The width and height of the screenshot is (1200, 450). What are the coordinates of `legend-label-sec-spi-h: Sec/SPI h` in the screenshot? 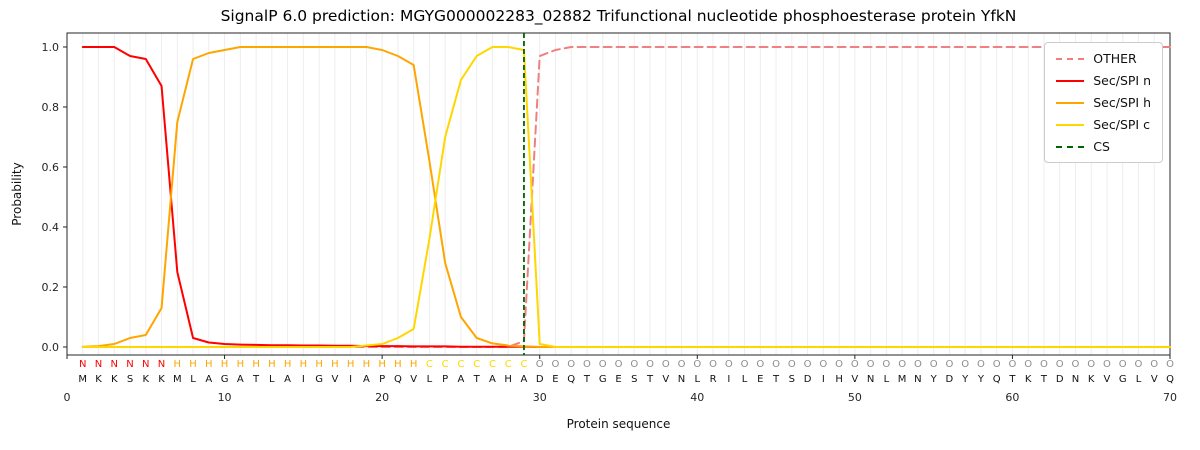 It's located at (1122, 102).